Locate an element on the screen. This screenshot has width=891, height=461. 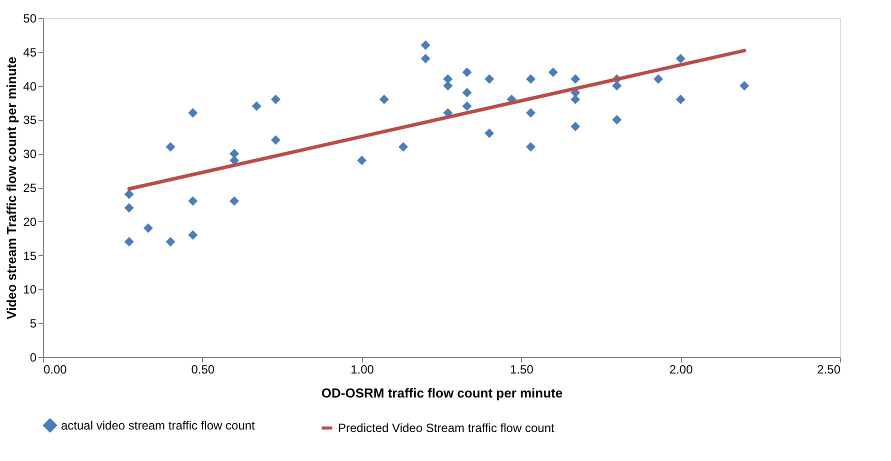
y-tick-label: 25 is located at coordinates (30, 188).